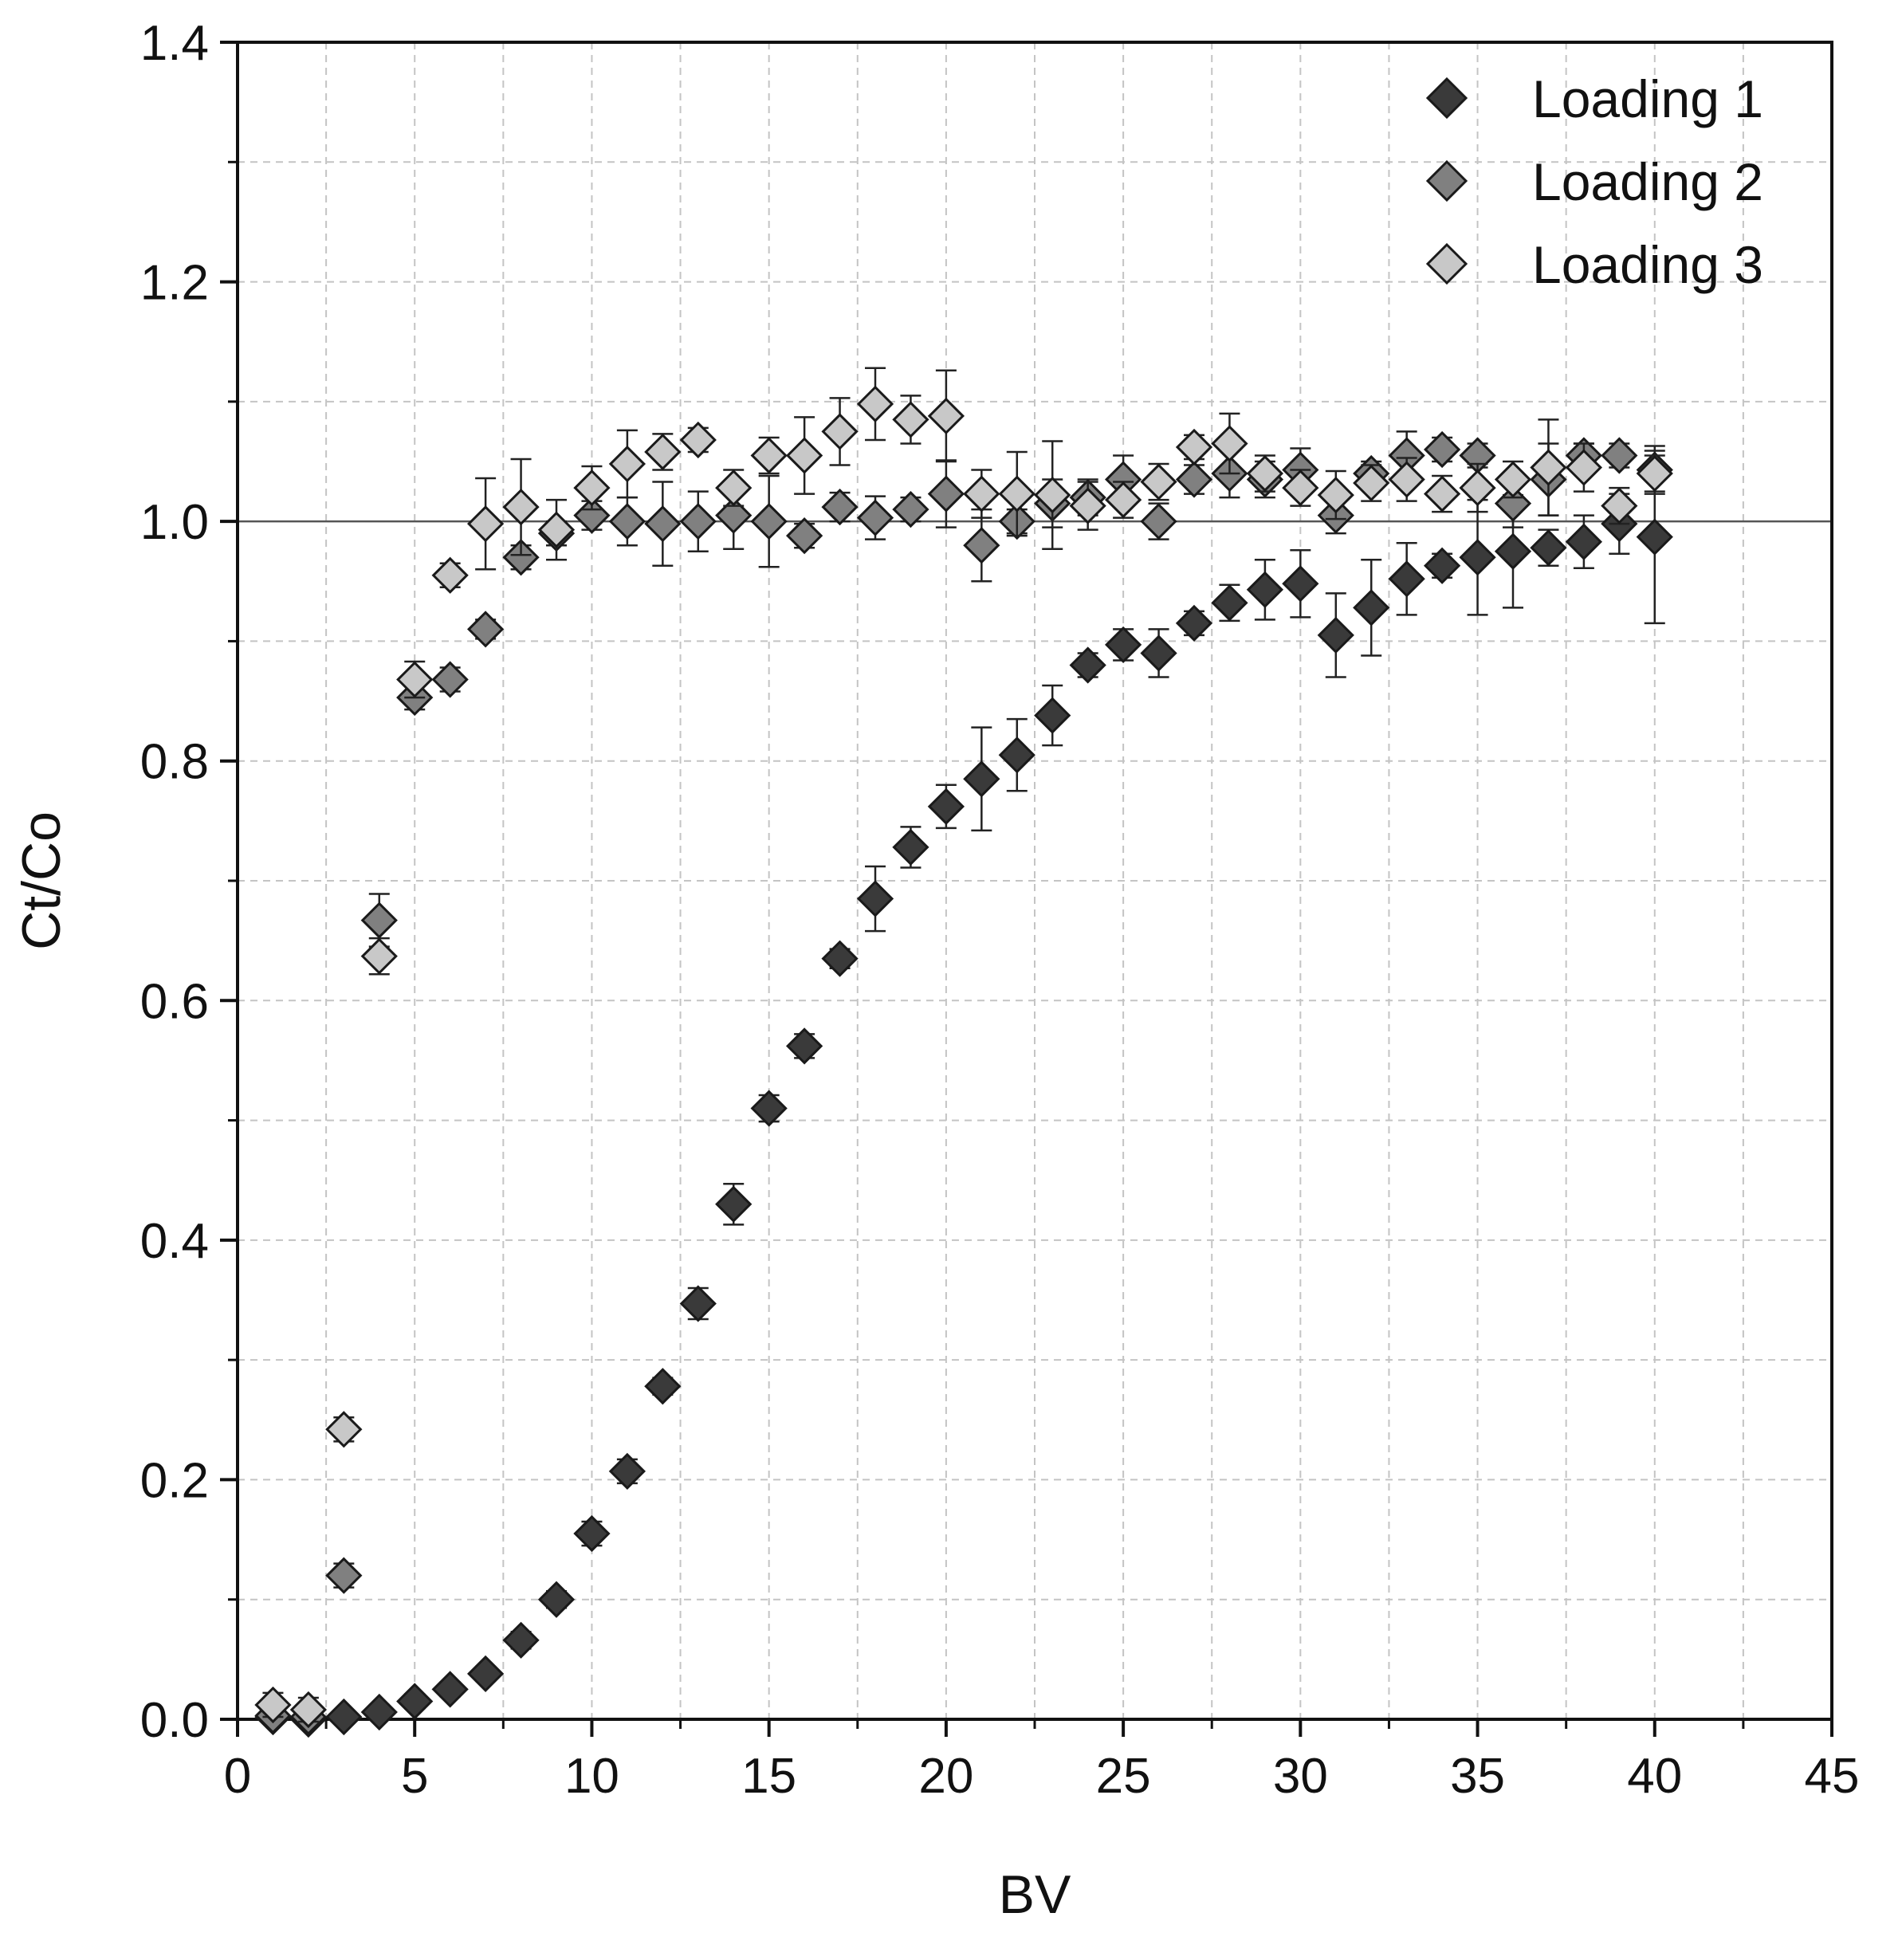 The height and width of the screenshot is (1960, 1902). What do you see at coordinates (1477, 1777) in the screenshot?
I see `x-tick-label: 35` at bounding box center [1477, 1777].